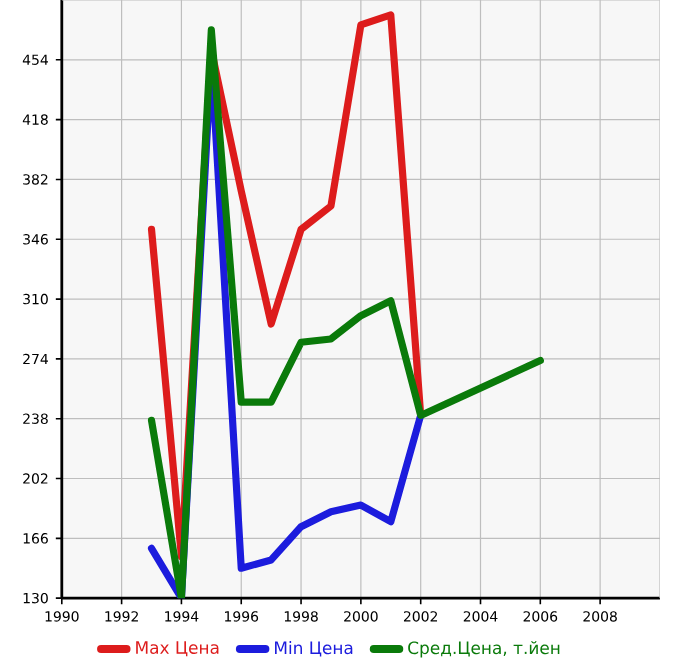  I want to click on legend-label: Сред.Цена, т.йен, so click(484, 649).